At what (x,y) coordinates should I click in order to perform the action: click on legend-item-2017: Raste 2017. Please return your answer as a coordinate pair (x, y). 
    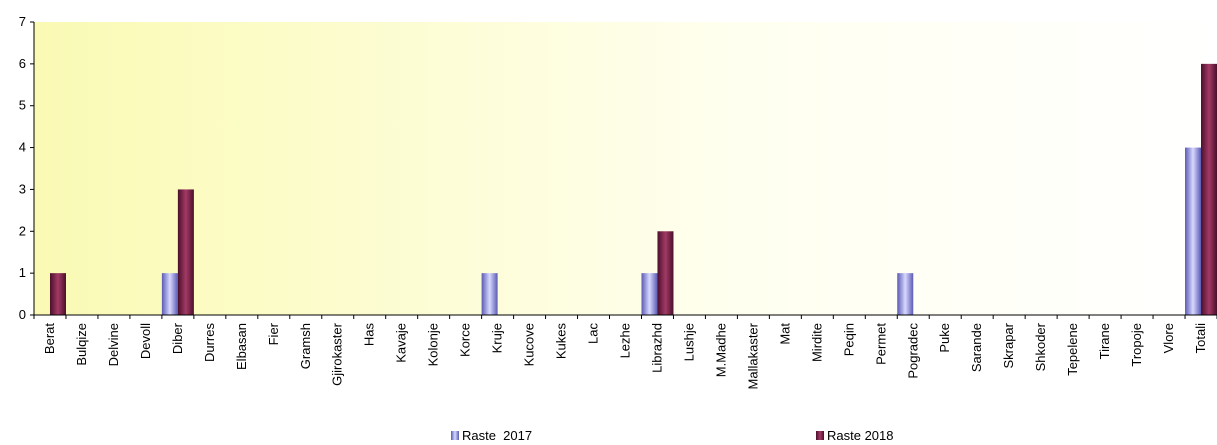
    Looking at the image, I should click on (491, 435).